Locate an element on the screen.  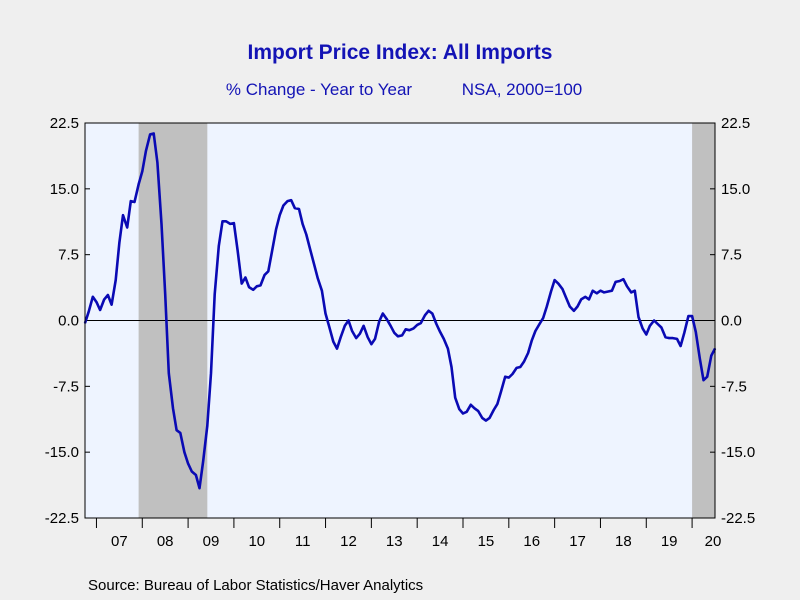
y-tick-label-left: -22.5 is located at coordinates (62, 518).